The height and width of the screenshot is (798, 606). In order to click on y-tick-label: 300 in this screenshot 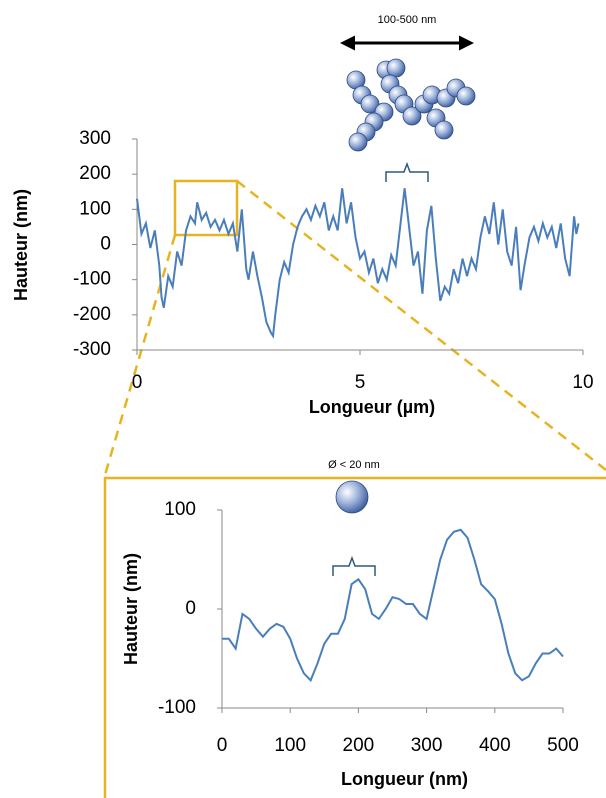, I will do `click(95, 138)`.